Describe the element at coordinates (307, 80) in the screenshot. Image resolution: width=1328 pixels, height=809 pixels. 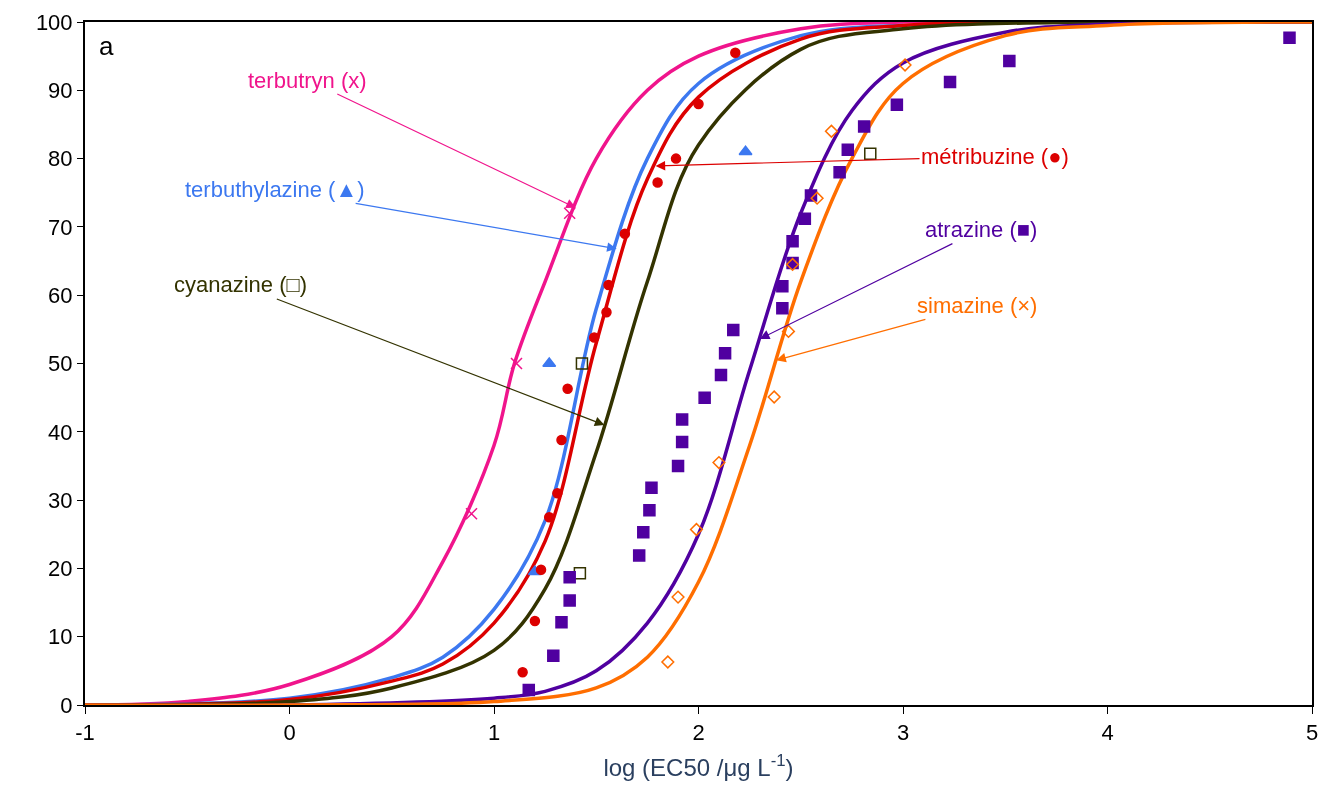
I see `text: terbutryn (x)` at that location.